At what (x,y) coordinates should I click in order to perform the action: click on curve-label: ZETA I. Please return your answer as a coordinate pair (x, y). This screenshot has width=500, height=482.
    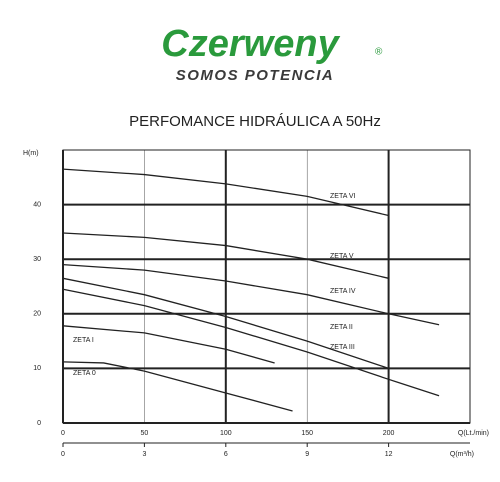
    Looking at the image, I should click on (83, 340).